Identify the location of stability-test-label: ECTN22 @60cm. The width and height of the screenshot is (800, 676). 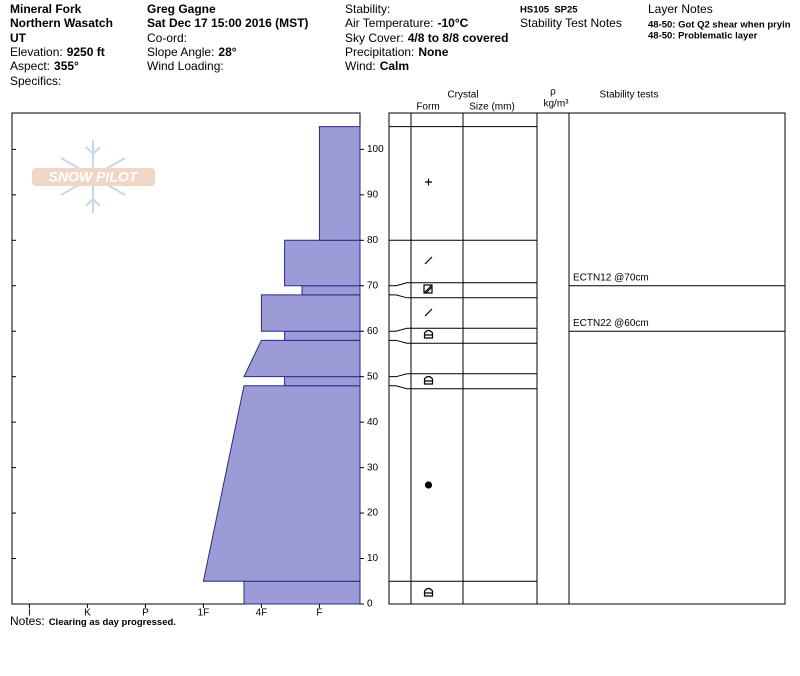
(611, 323).